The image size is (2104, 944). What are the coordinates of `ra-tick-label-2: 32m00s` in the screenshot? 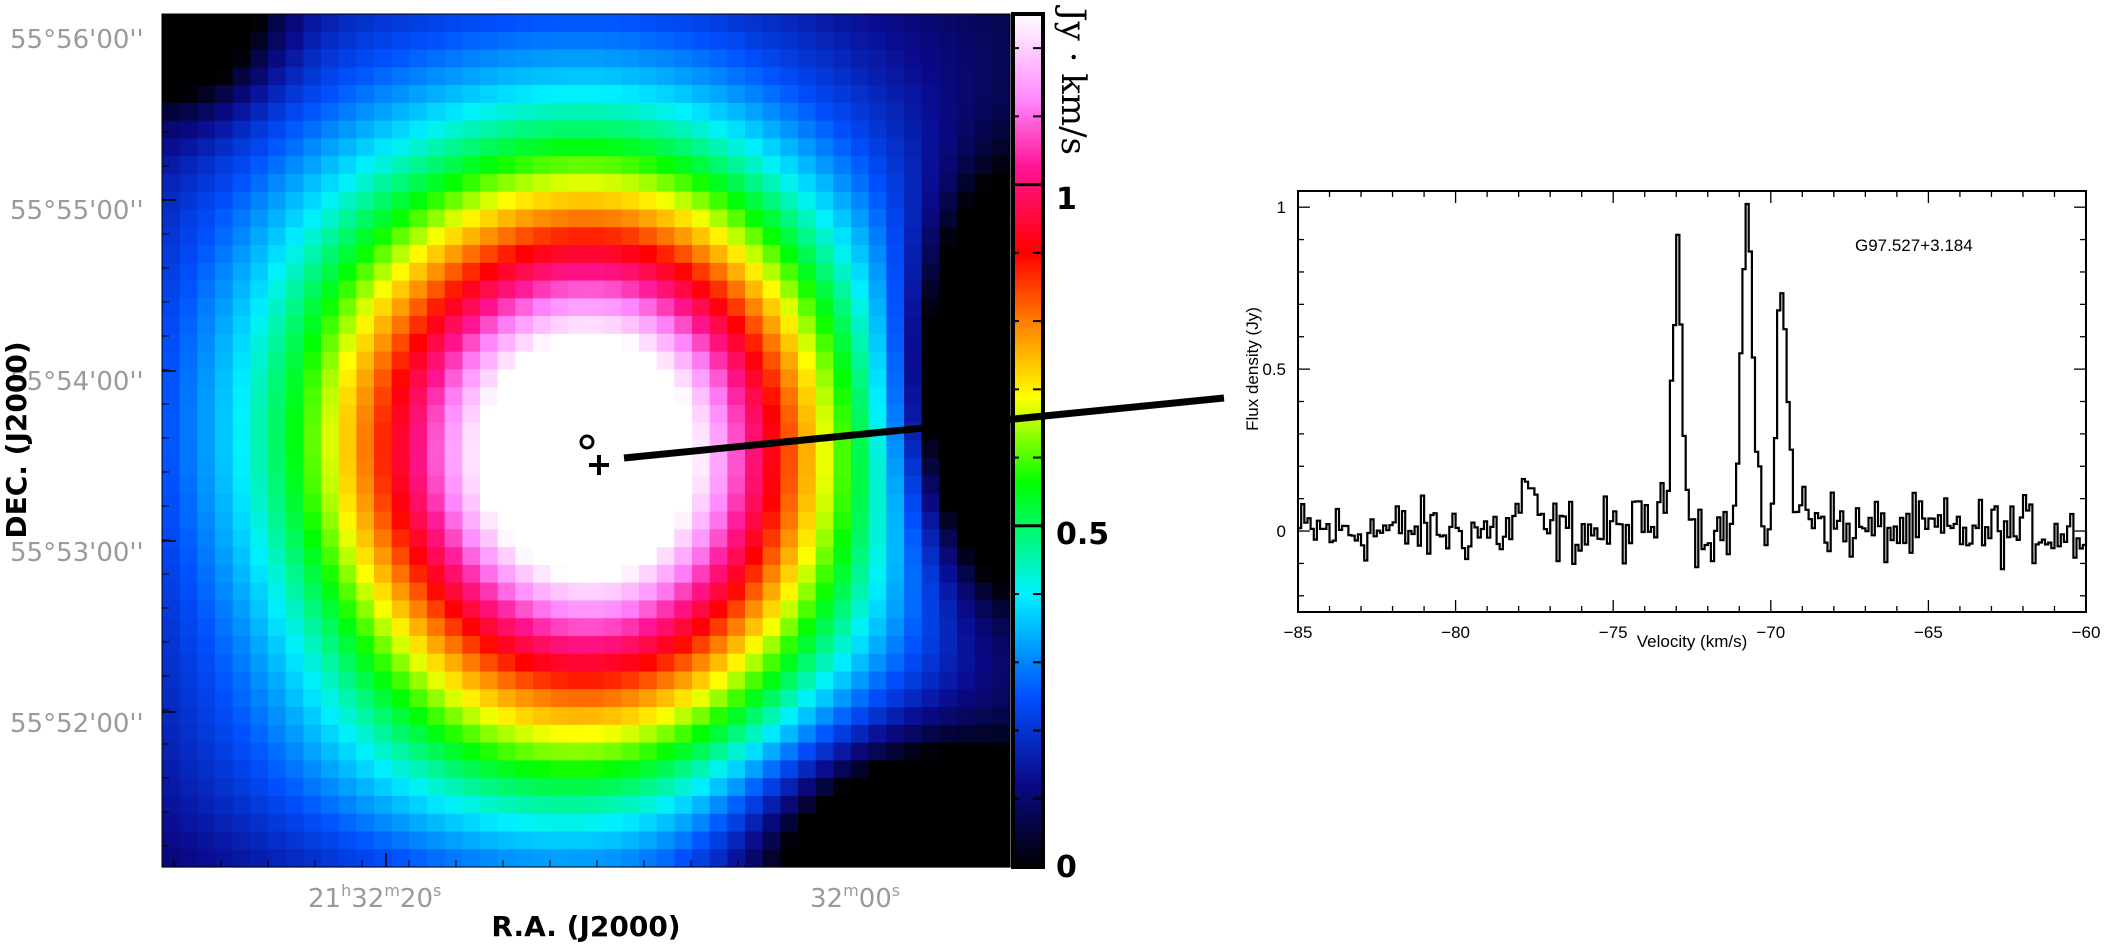 It's located at (855, 897).